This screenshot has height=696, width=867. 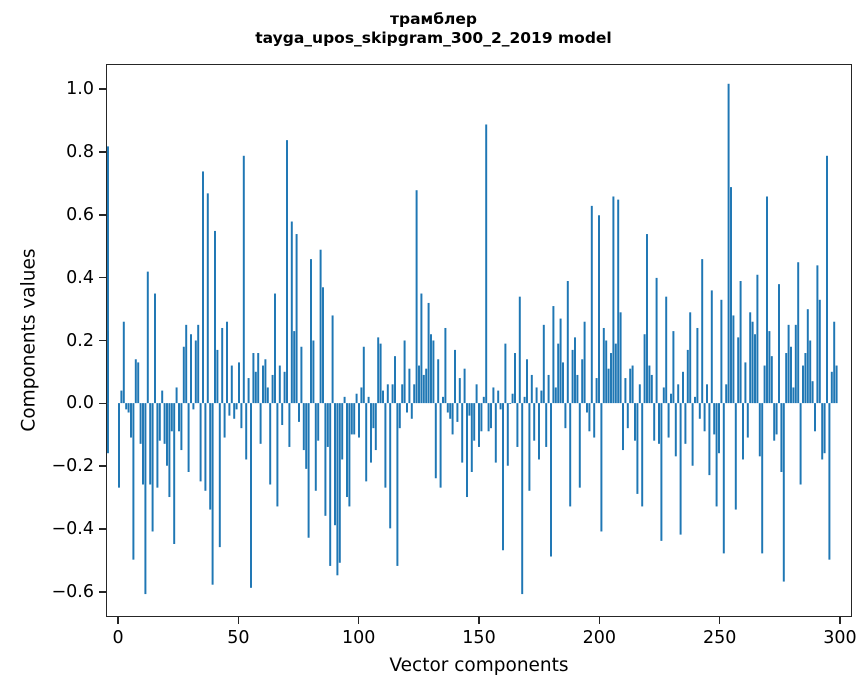 What do you see at coordinates (53, 403) in the screenshot?
I see `y-tick: 0.0` at bounding box center [53, 403].